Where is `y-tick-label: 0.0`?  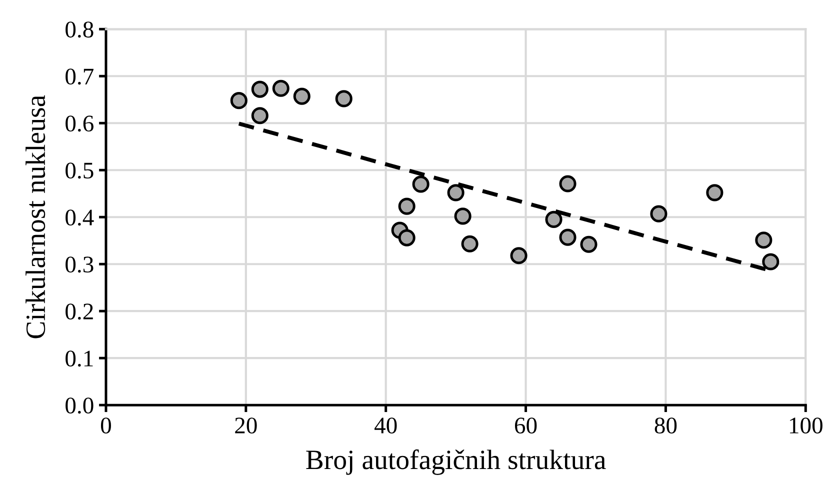
y-tick-label: 0.0 is located at coordinates (80, 406).